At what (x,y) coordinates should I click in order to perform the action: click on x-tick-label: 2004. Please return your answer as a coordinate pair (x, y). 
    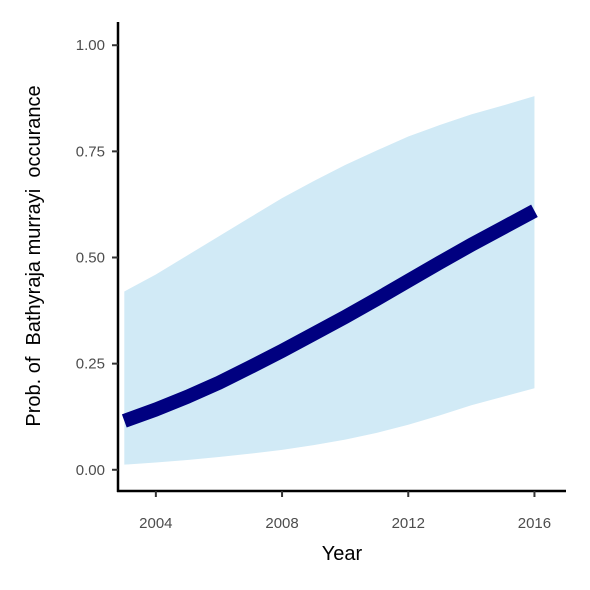
    Looking at the image, I should click on (155, 523).